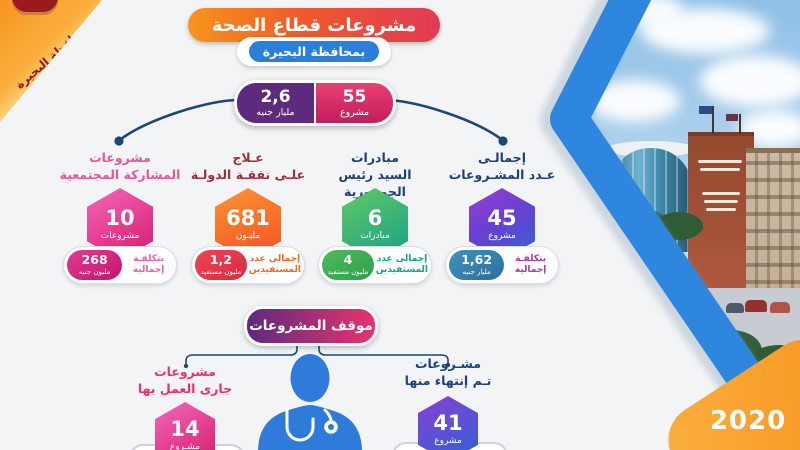 The height and width of the screenshot is (450, 800). Describe the element at coordinates (314, 51) in the screenshot. I see `page-subtitle-pill: بمحافظة البحيرة` at that location.